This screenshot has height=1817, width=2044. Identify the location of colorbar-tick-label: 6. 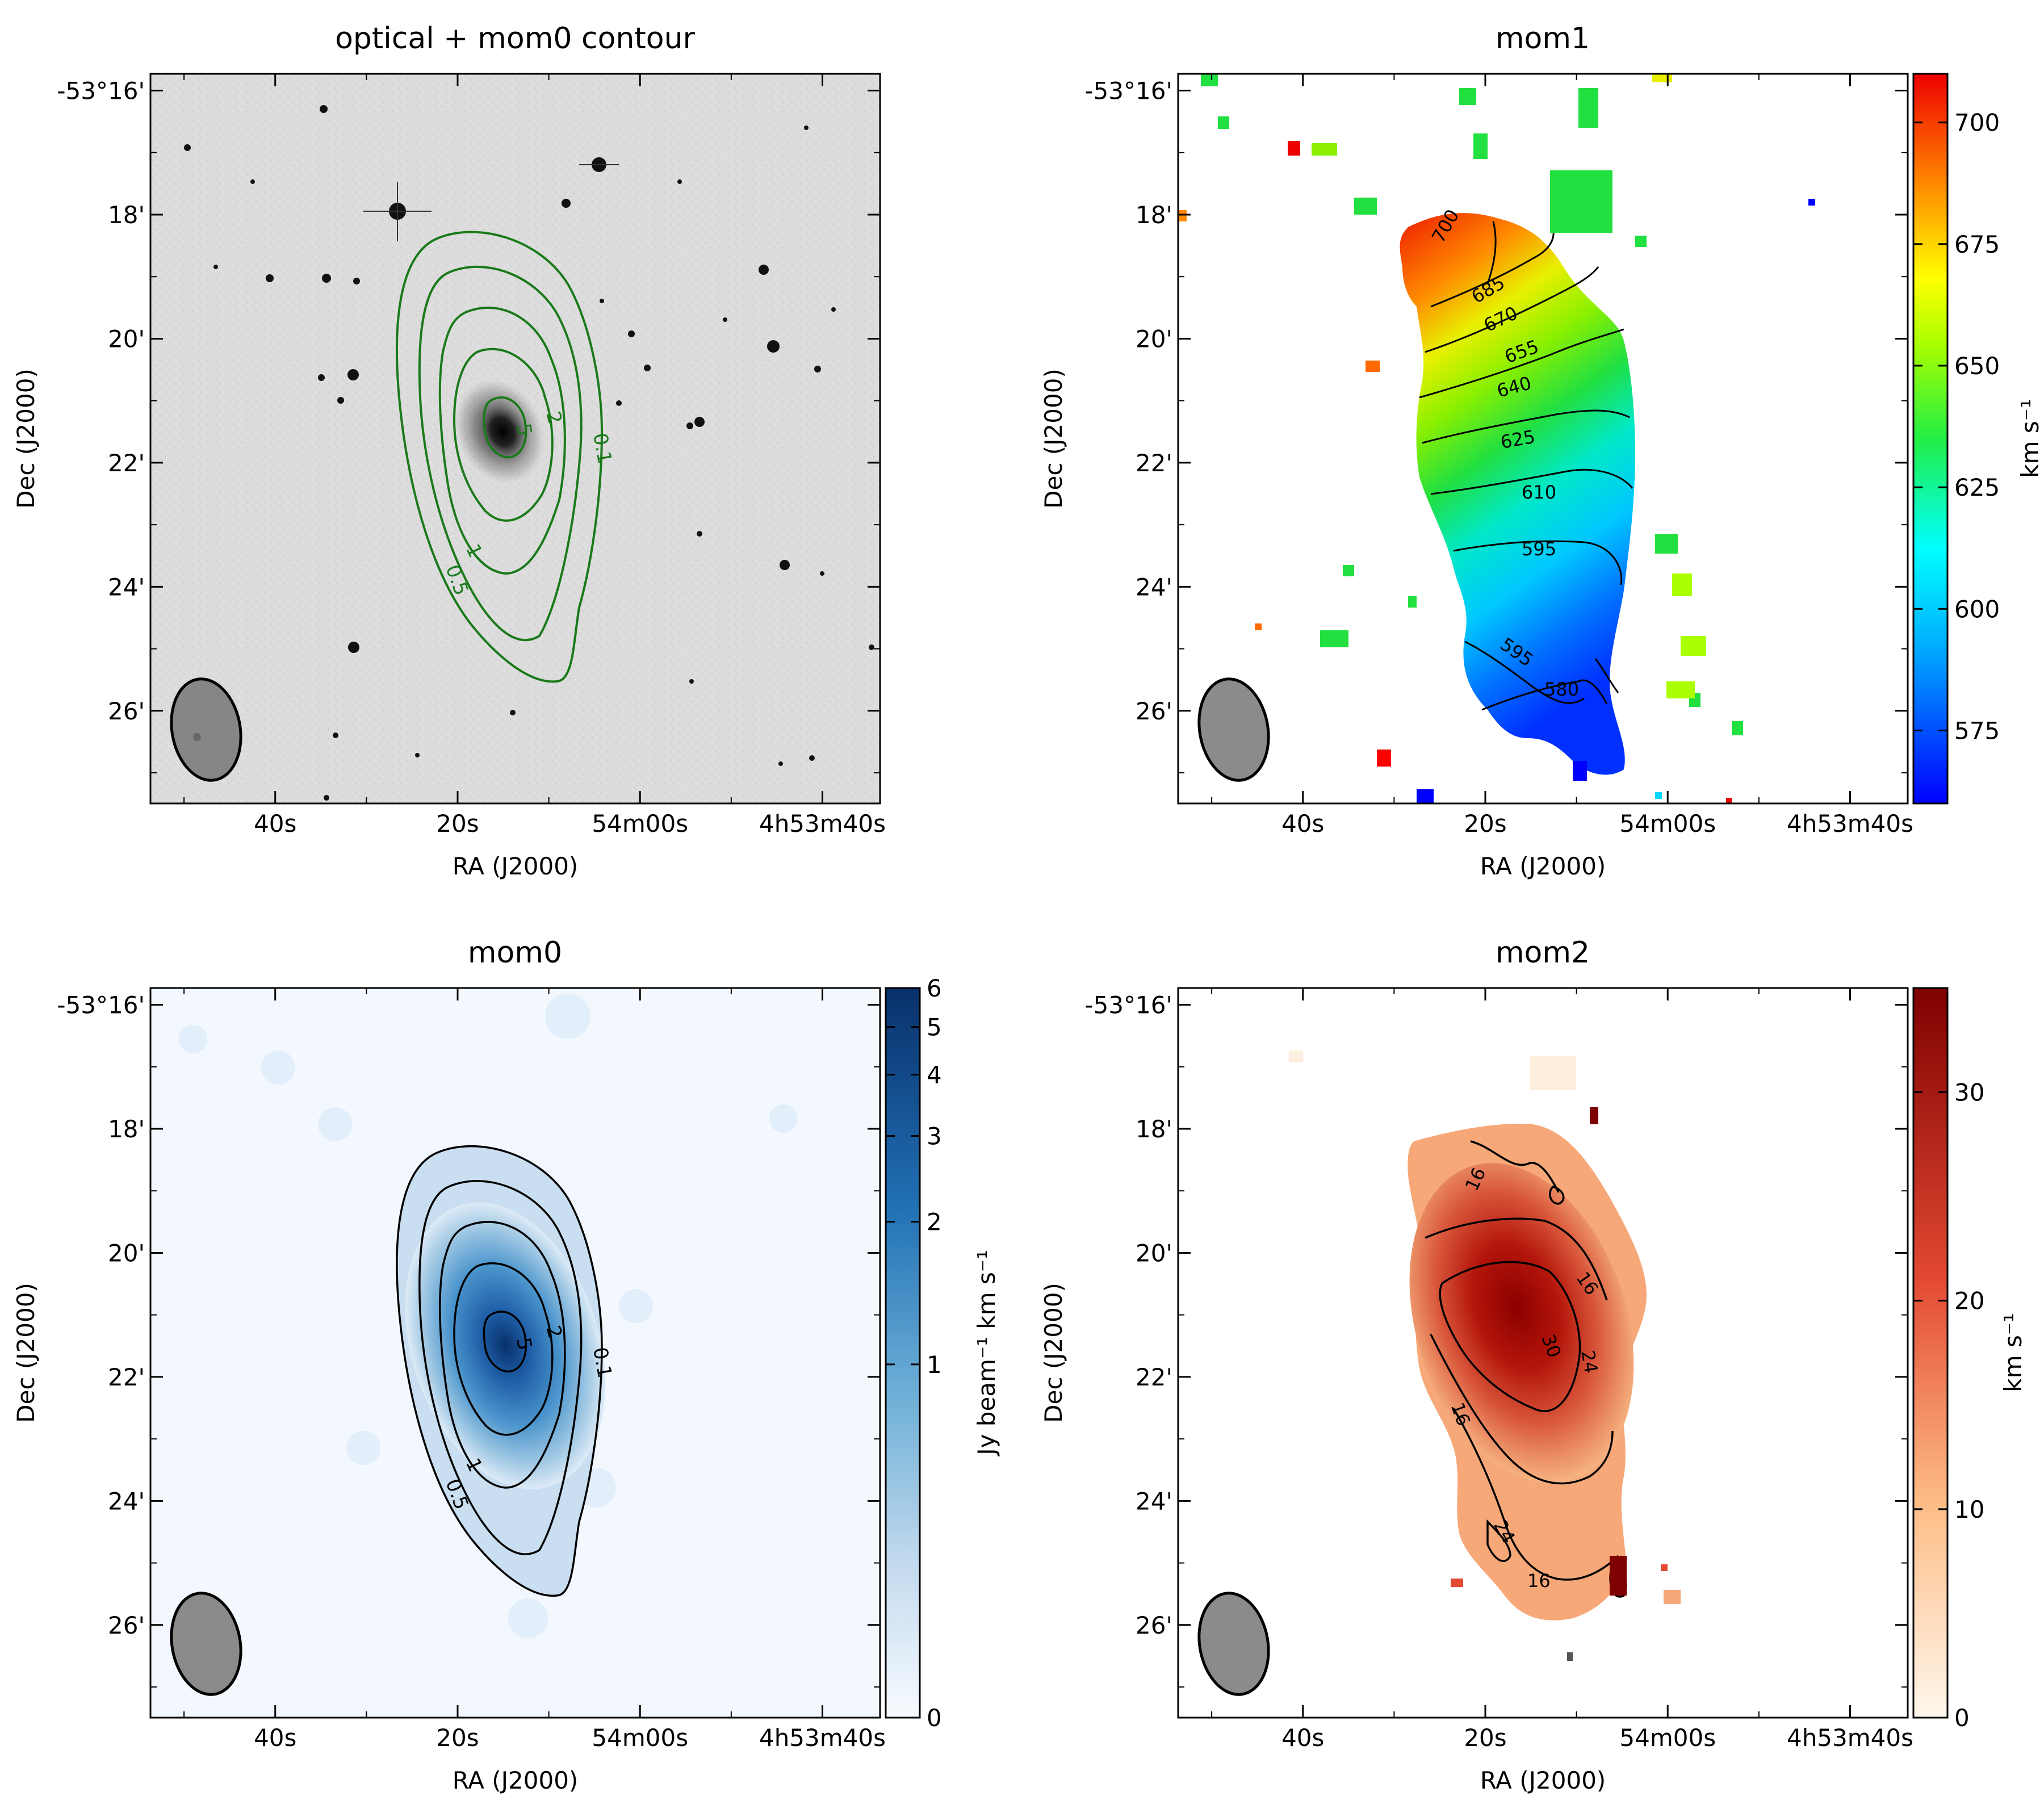
(935, 988).